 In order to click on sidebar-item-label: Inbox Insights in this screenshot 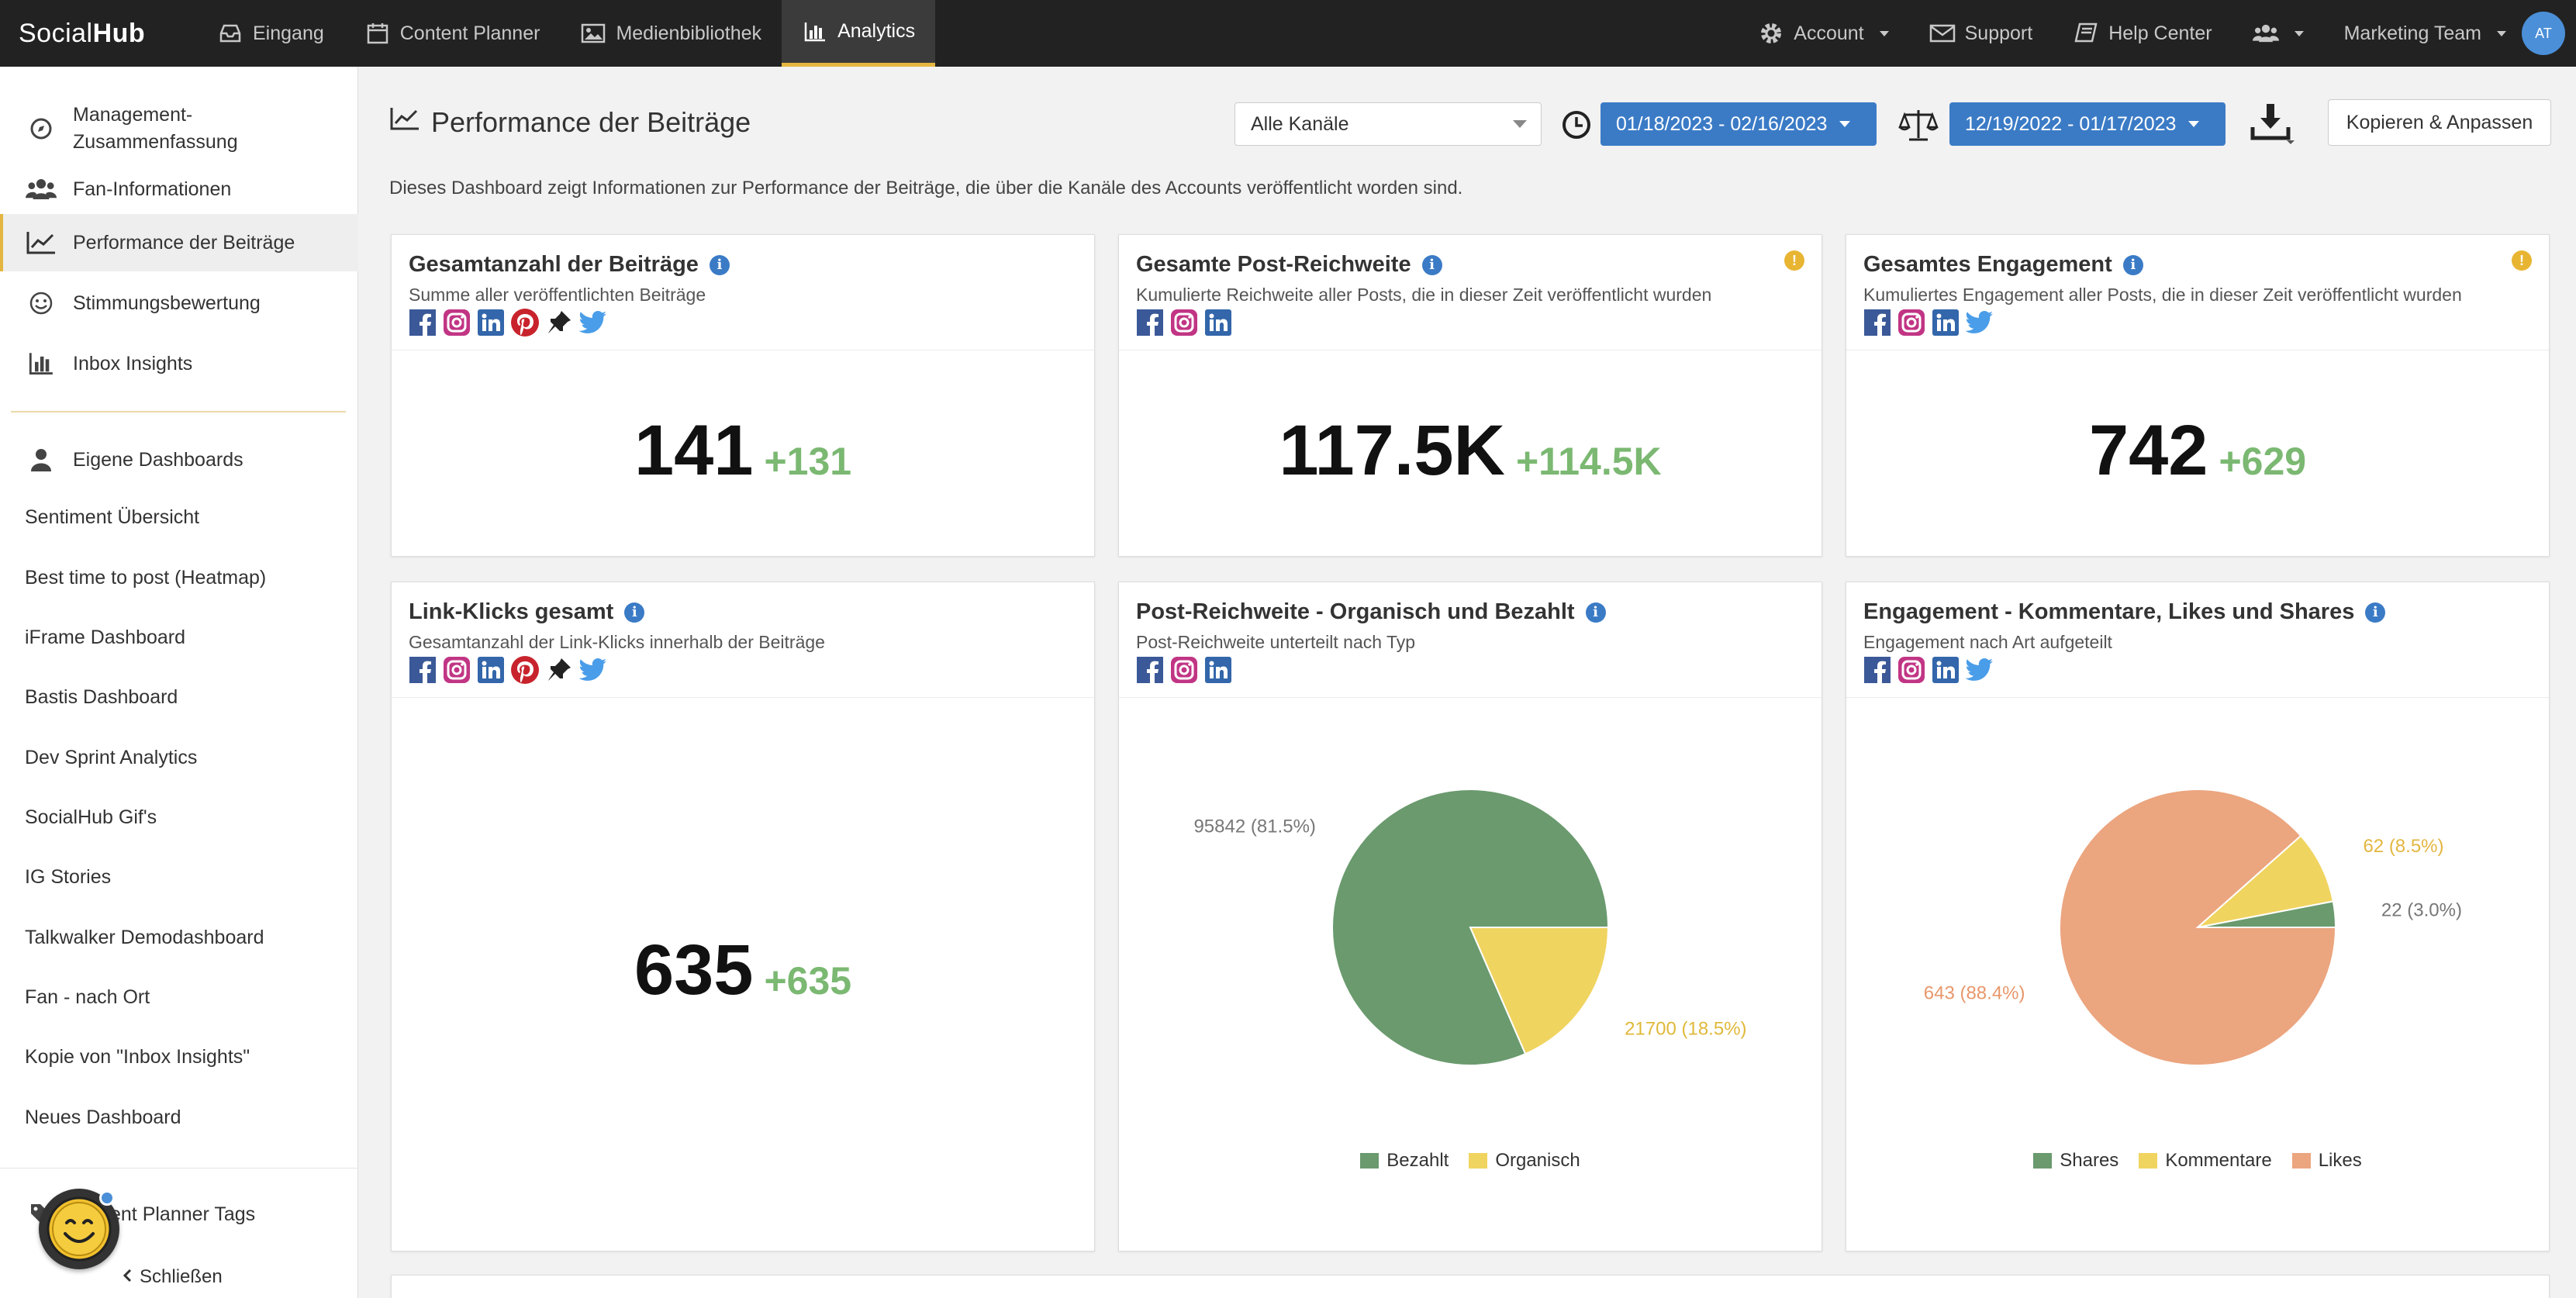, I will do `click(133, 363)`.